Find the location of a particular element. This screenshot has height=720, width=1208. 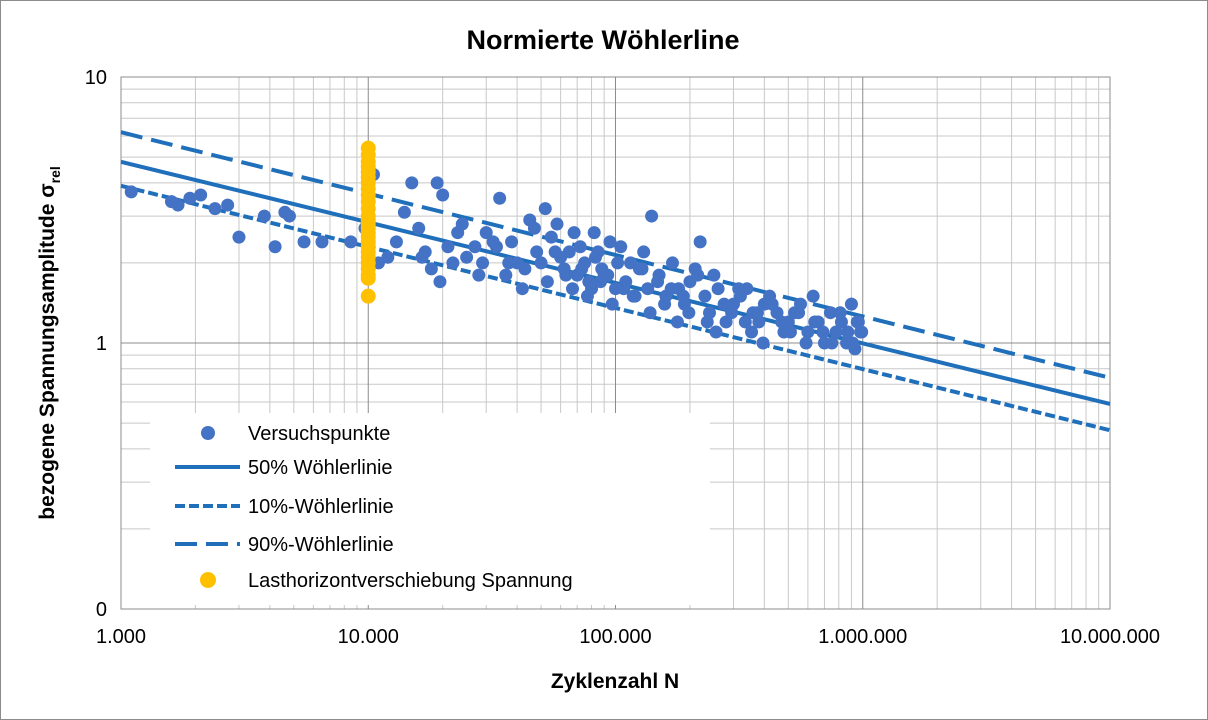

y-tick-label: 0 is located at coordinates (101, 610).